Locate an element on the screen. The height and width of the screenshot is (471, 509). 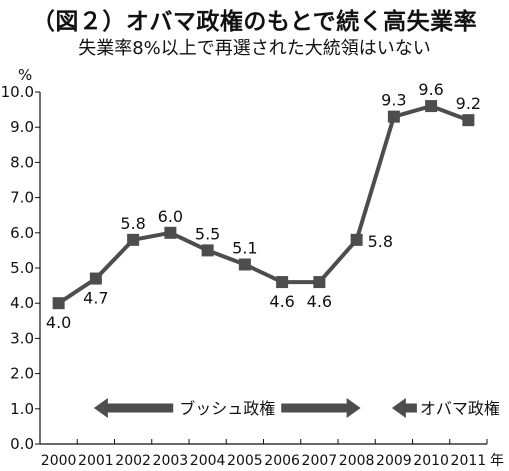
y-tick-label: 7.0 is located at coordinates (22, 198).